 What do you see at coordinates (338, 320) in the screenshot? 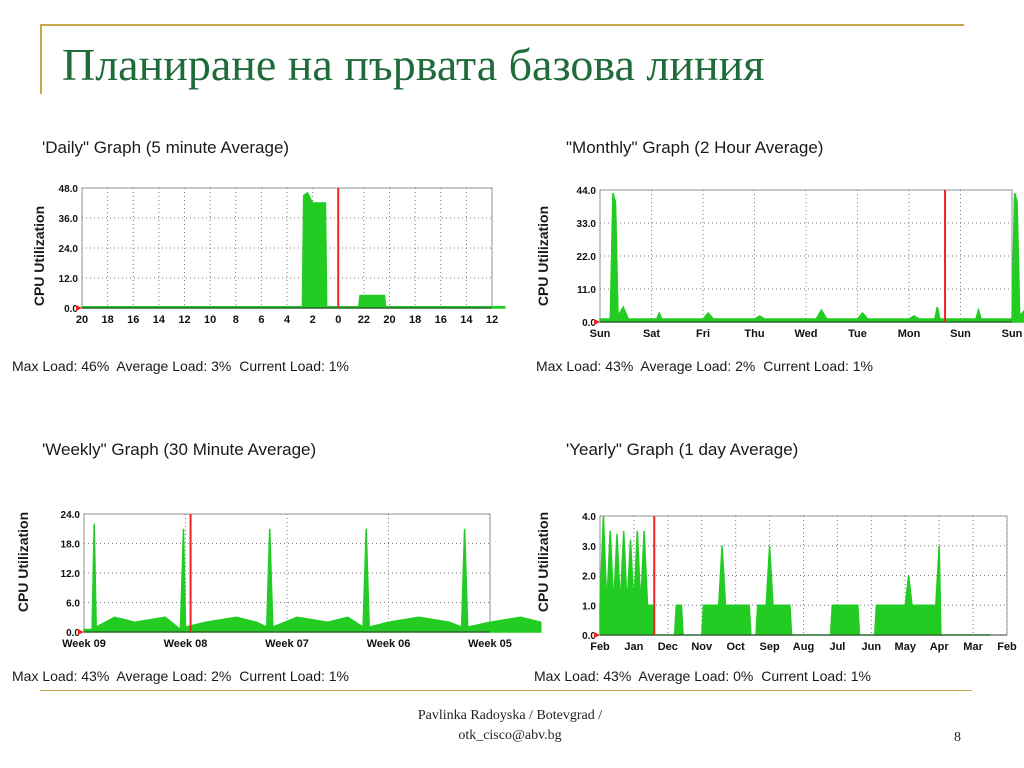
I see `x-tick-label: 0` at bounding box center [338, 320].